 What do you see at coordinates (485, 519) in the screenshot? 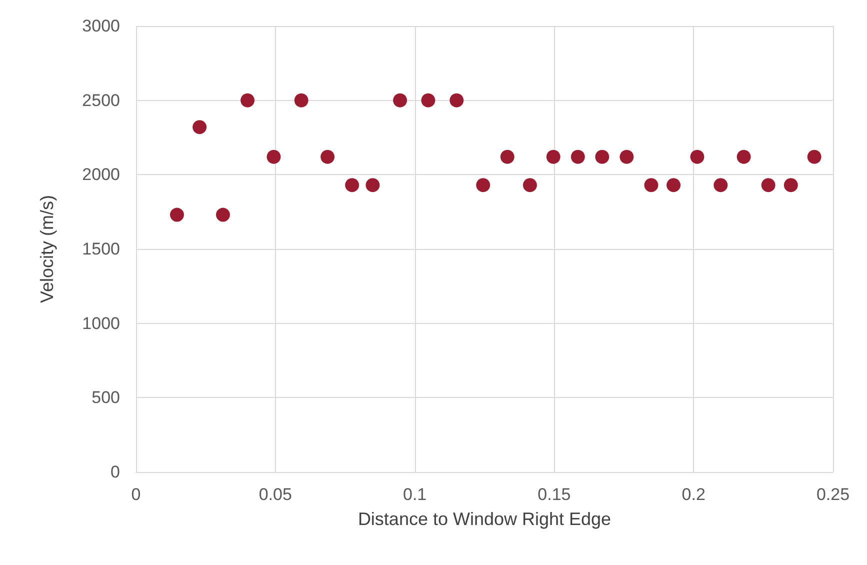
I see `x-axis-title: Distance to Window Right Edge` at bounding box center [485, 519].